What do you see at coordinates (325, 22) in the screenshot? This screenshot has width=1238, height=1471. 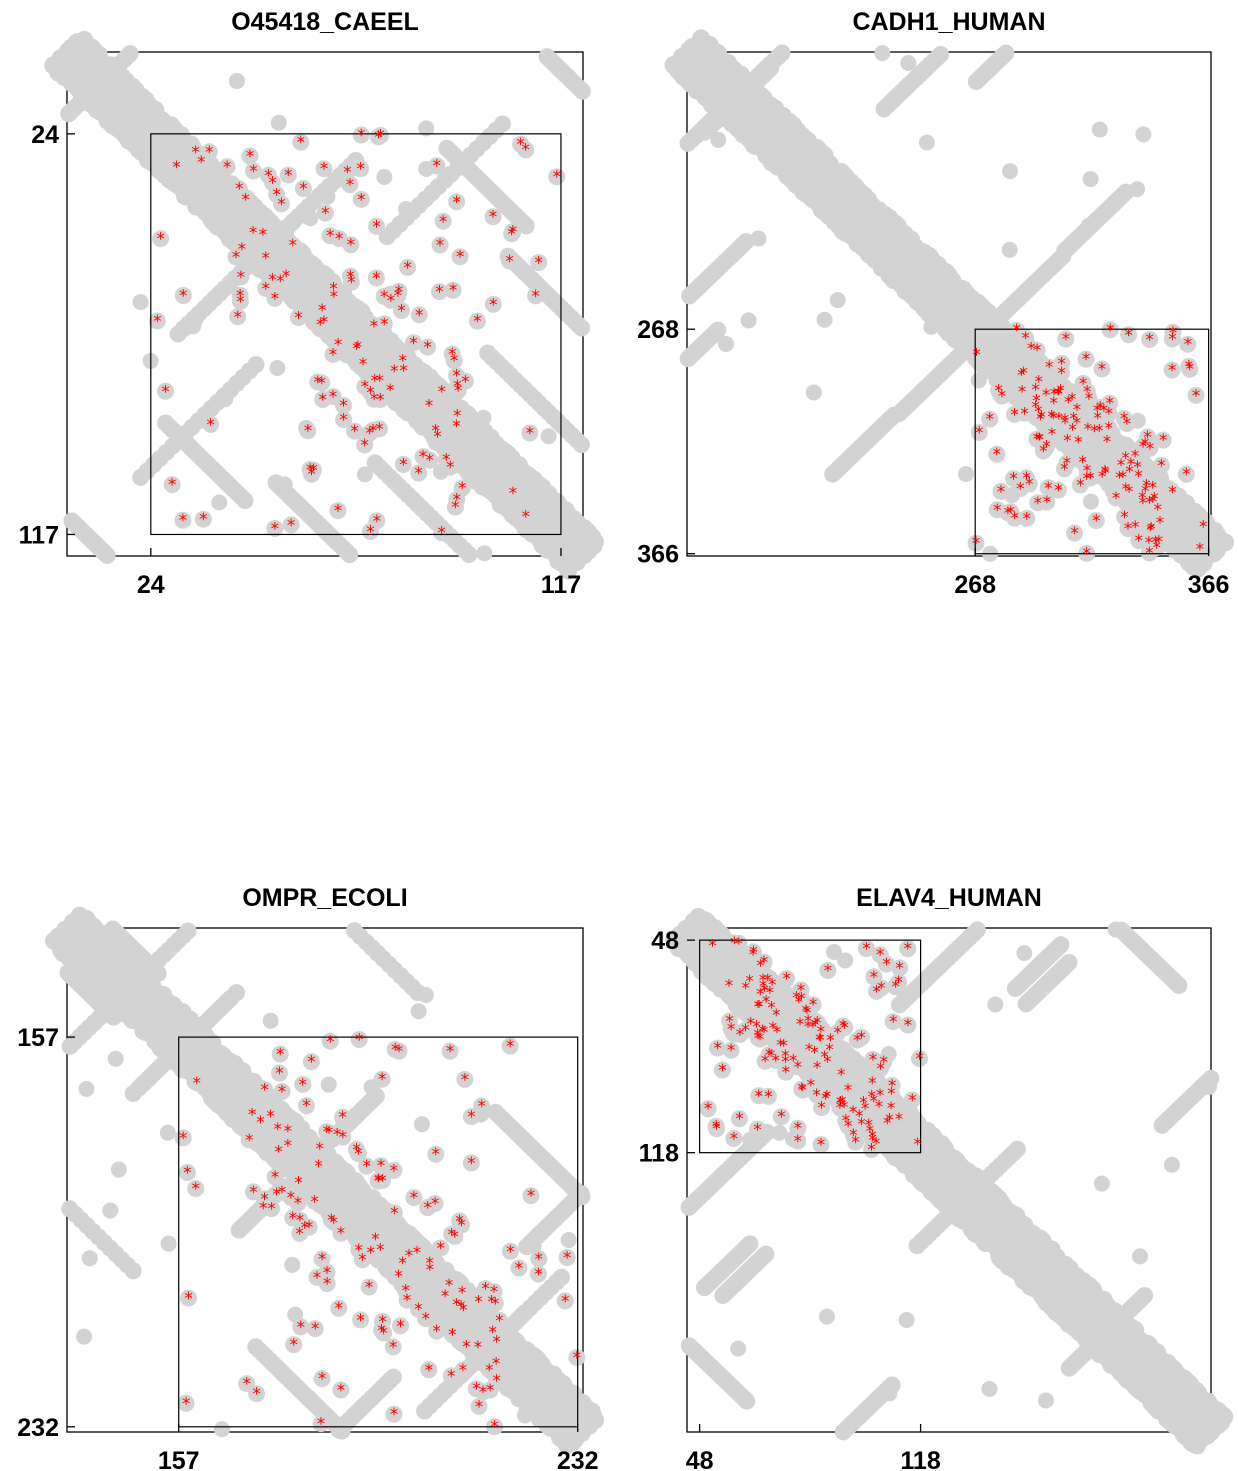 I see `panel-title: O45418_CAEEL` at bounding box center [325, 22].